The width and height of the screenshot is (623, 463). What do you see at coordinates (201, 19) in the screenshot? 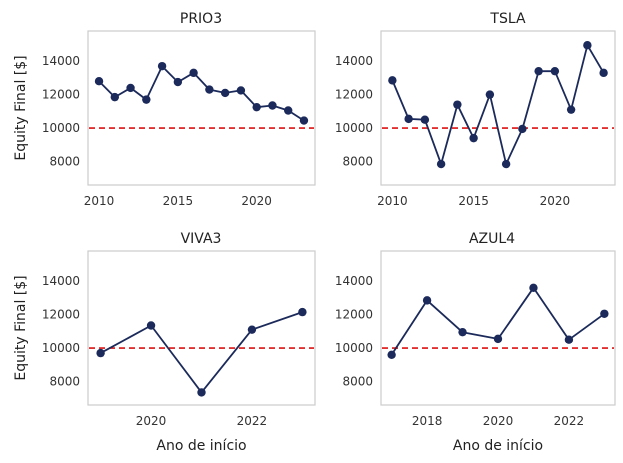
I see `panel-title: PRIO3` at bounding box center [201, 19].